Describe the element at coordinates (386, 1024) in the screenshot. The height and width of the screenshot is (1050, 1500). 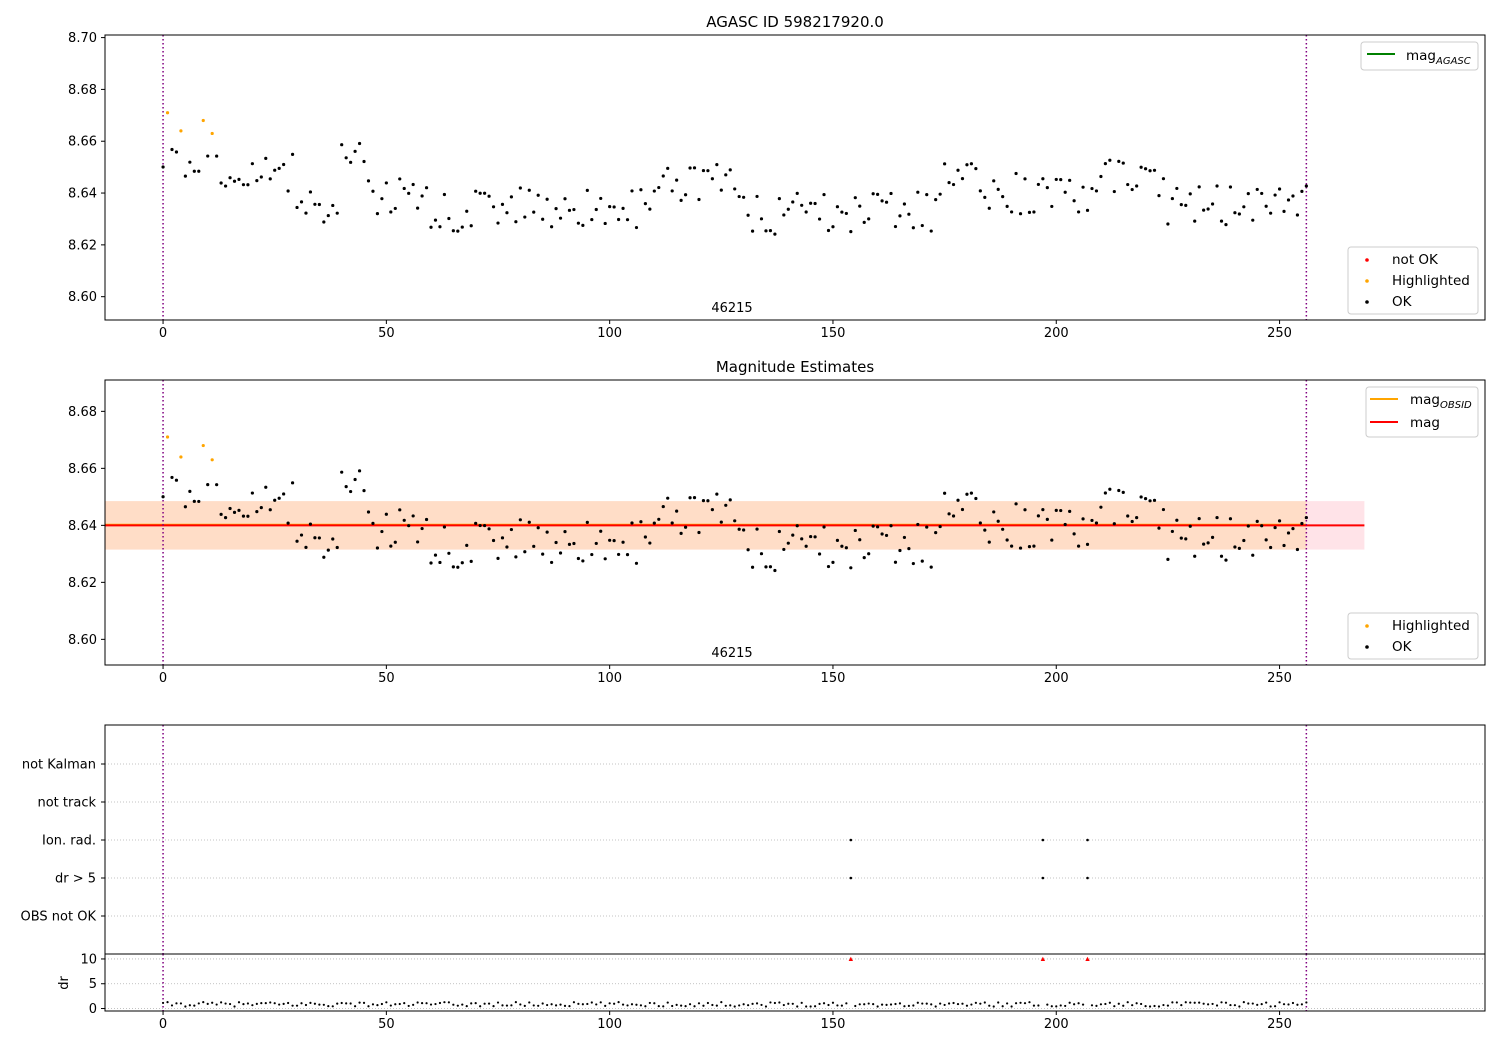
I see `x-tick-label: 50` at that location.